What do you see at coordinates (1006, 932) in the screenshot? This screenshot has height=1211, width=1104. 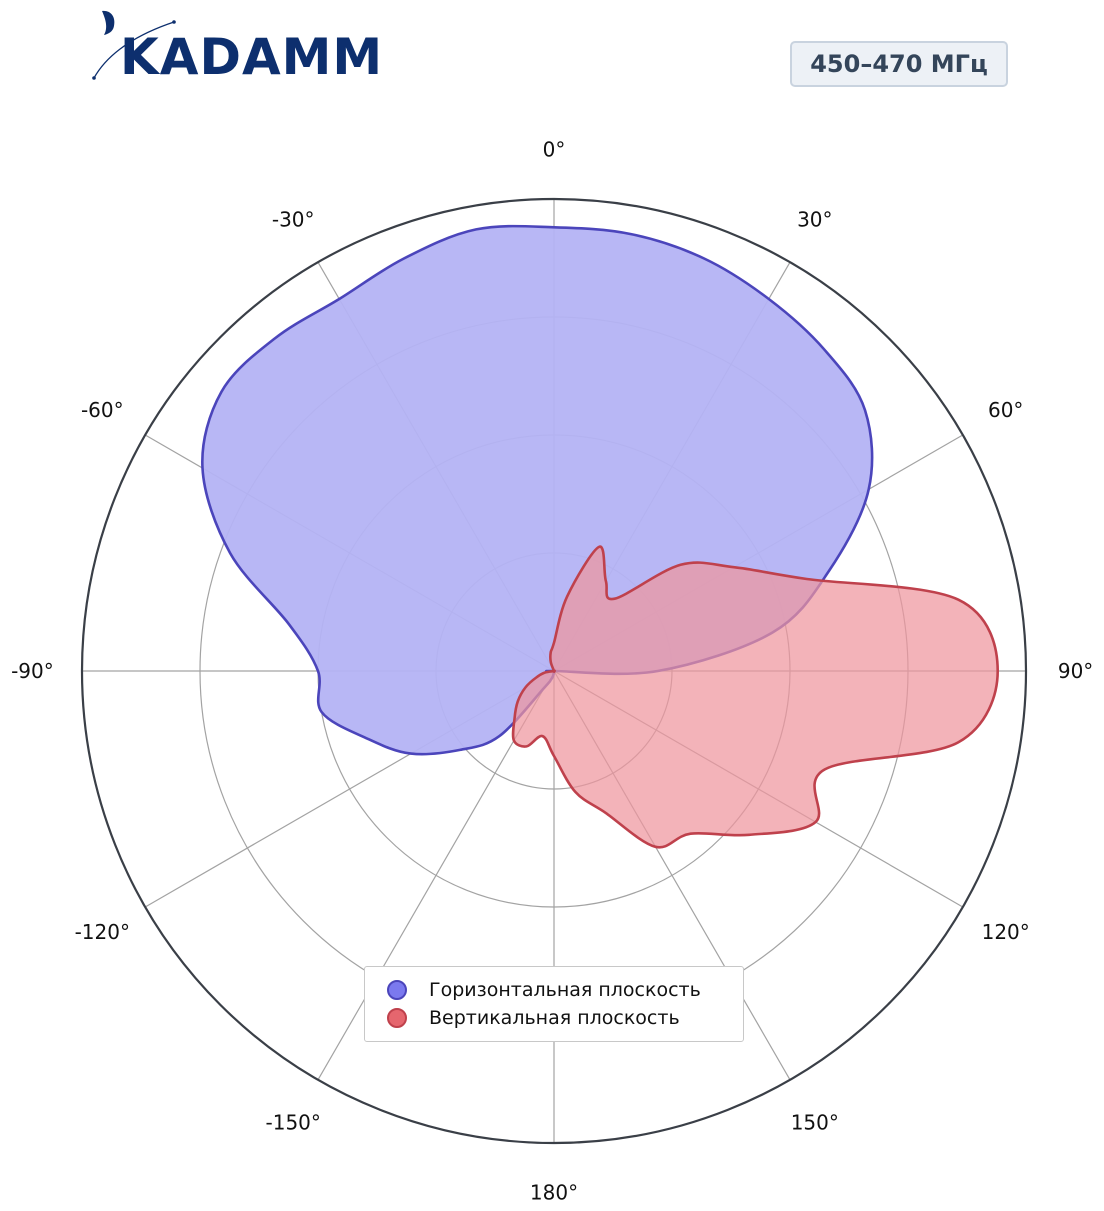 I see `angle-tick-label: 120°` at bounding box center [1006, 932].